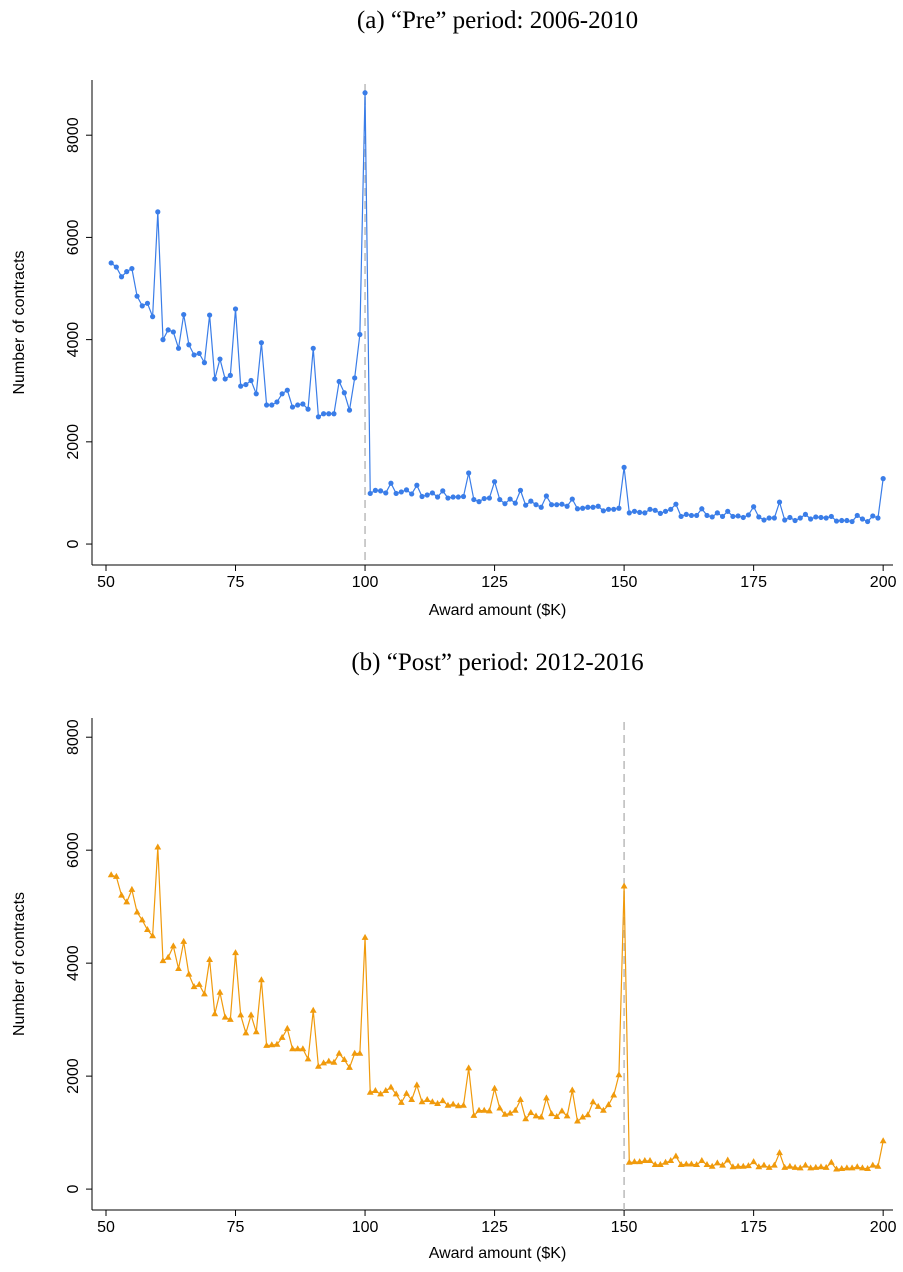 This screenshot has width=903, height=1272. I want to click on x-tick-label: 125, so click(494, 582).